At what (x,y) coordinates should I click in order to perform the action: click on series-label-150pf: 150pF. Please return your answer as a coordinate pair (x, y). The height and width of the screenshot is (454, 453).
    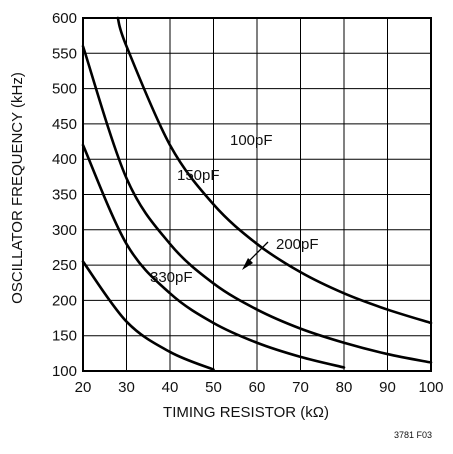
    Looking at the image, I should click on (198, 175).